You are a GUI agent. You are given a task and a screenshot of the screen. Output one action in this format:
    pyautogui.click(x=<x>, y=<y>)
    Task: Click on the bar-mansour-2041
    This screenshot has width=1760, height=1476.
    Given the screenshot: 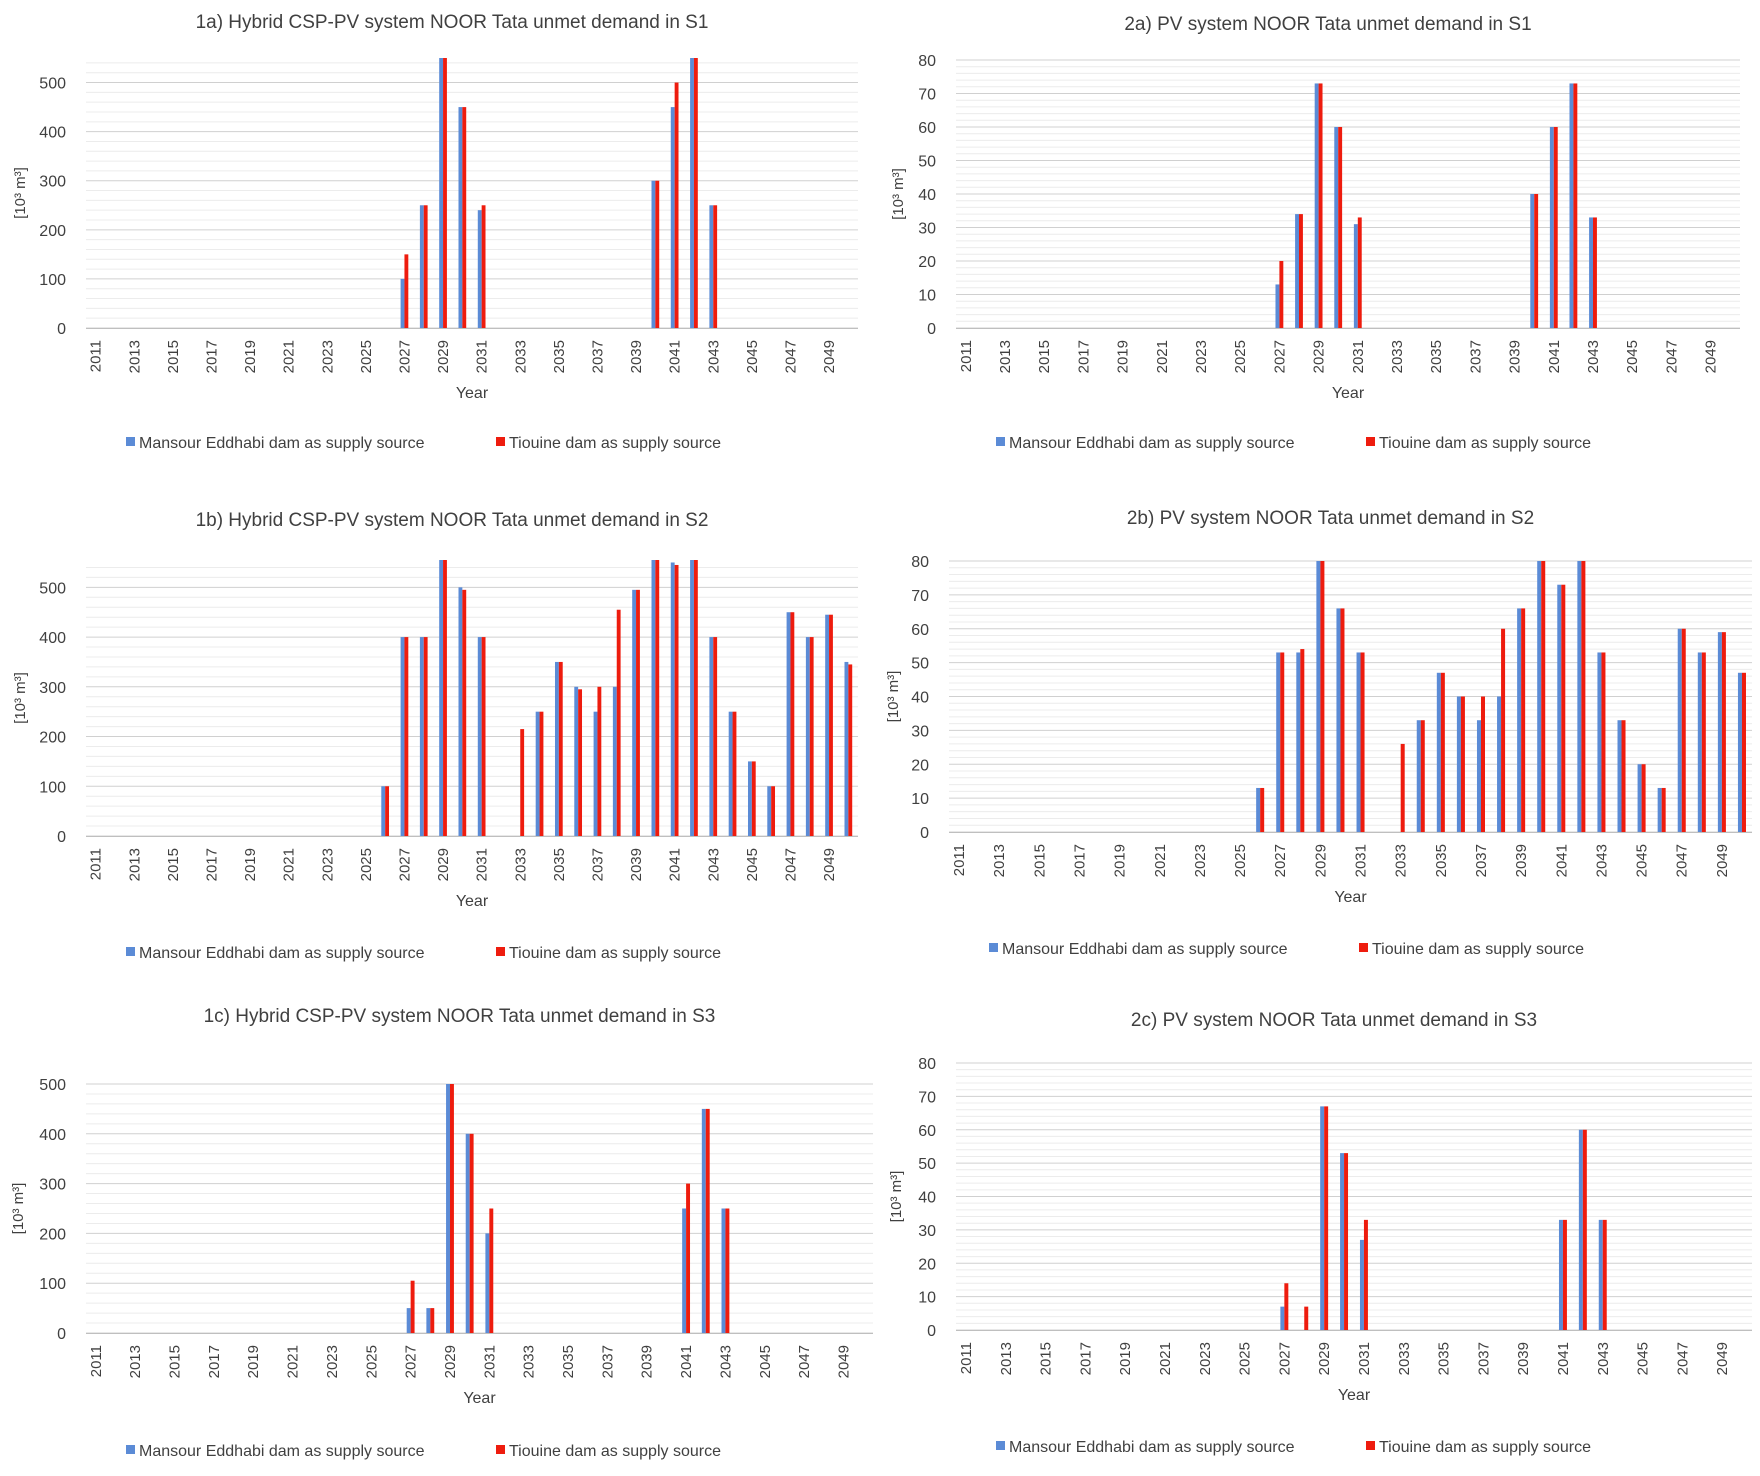 What is the action you would take?
    pyautogui.click(x=672, y=217)
    